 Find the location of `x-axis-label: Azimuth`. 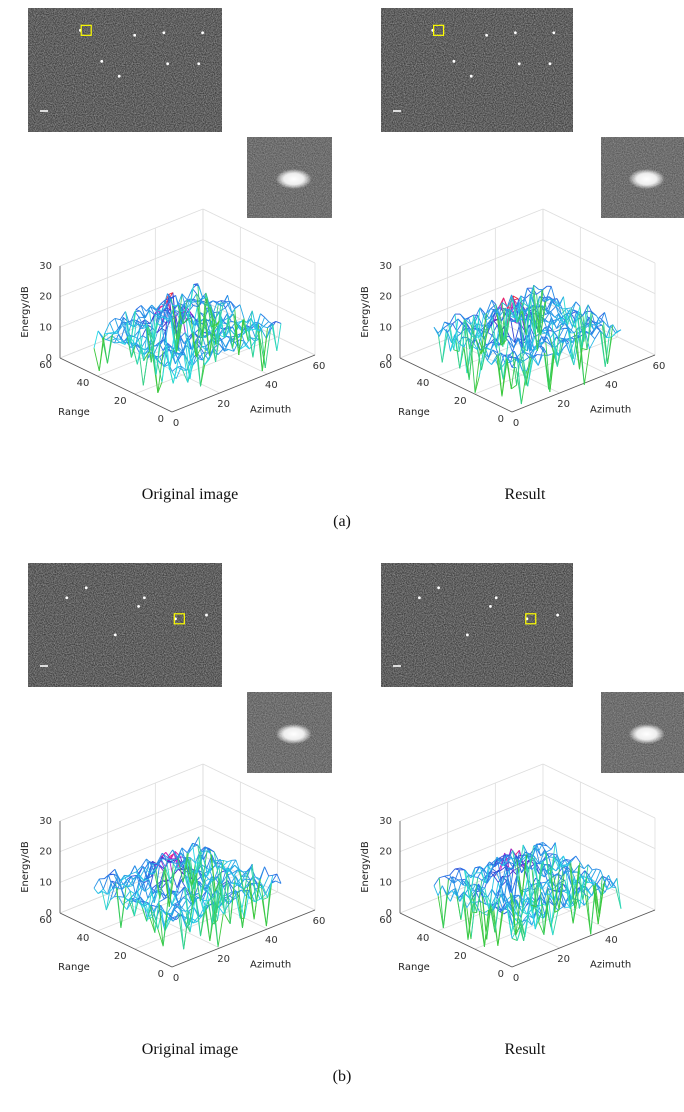

x-axis-label: Azimuth is located at coordinates (610, 410).